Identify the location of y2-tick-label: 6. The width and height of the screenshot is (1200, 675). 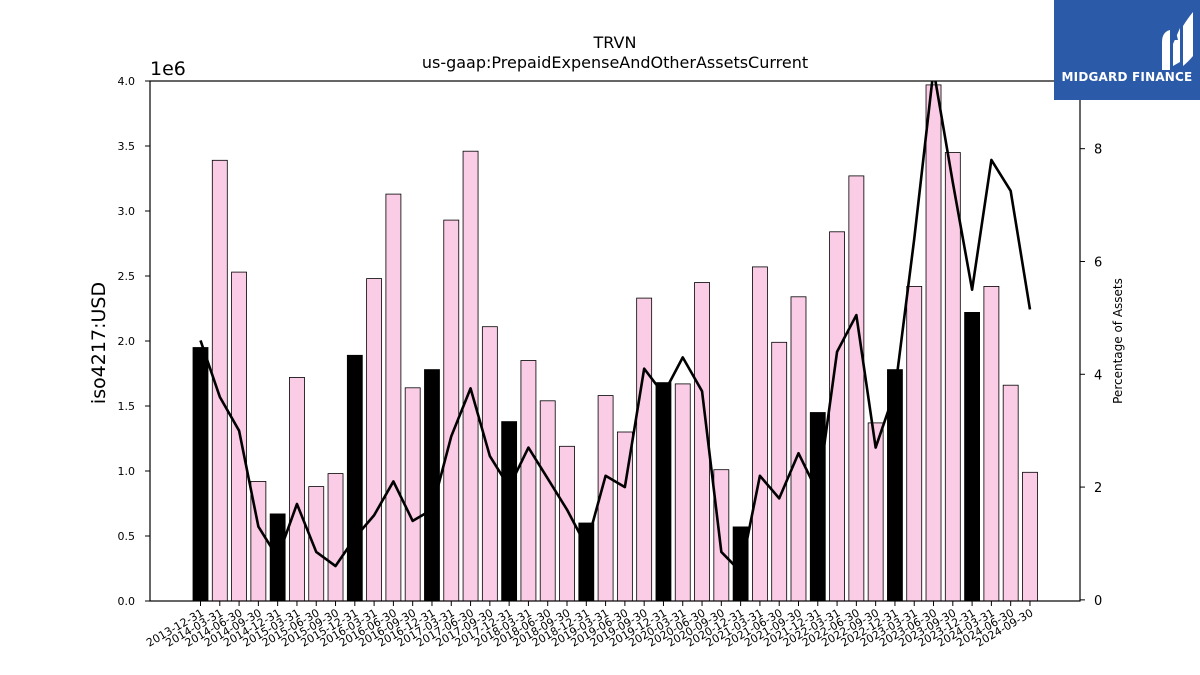
(1098, 262).